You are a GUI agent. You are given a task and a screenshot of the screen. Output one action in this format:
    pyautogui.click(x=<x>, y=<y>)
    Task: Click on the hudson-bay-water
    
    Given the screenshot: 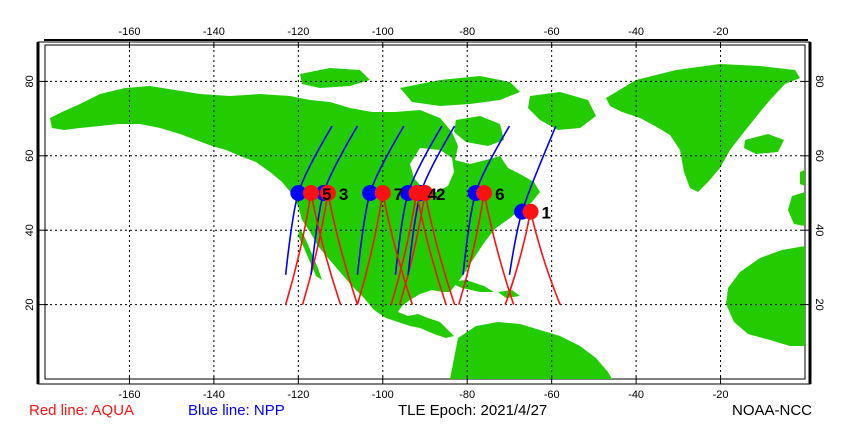 What is the action you would take?
    pyautogui.click(x=432, y=170)
    